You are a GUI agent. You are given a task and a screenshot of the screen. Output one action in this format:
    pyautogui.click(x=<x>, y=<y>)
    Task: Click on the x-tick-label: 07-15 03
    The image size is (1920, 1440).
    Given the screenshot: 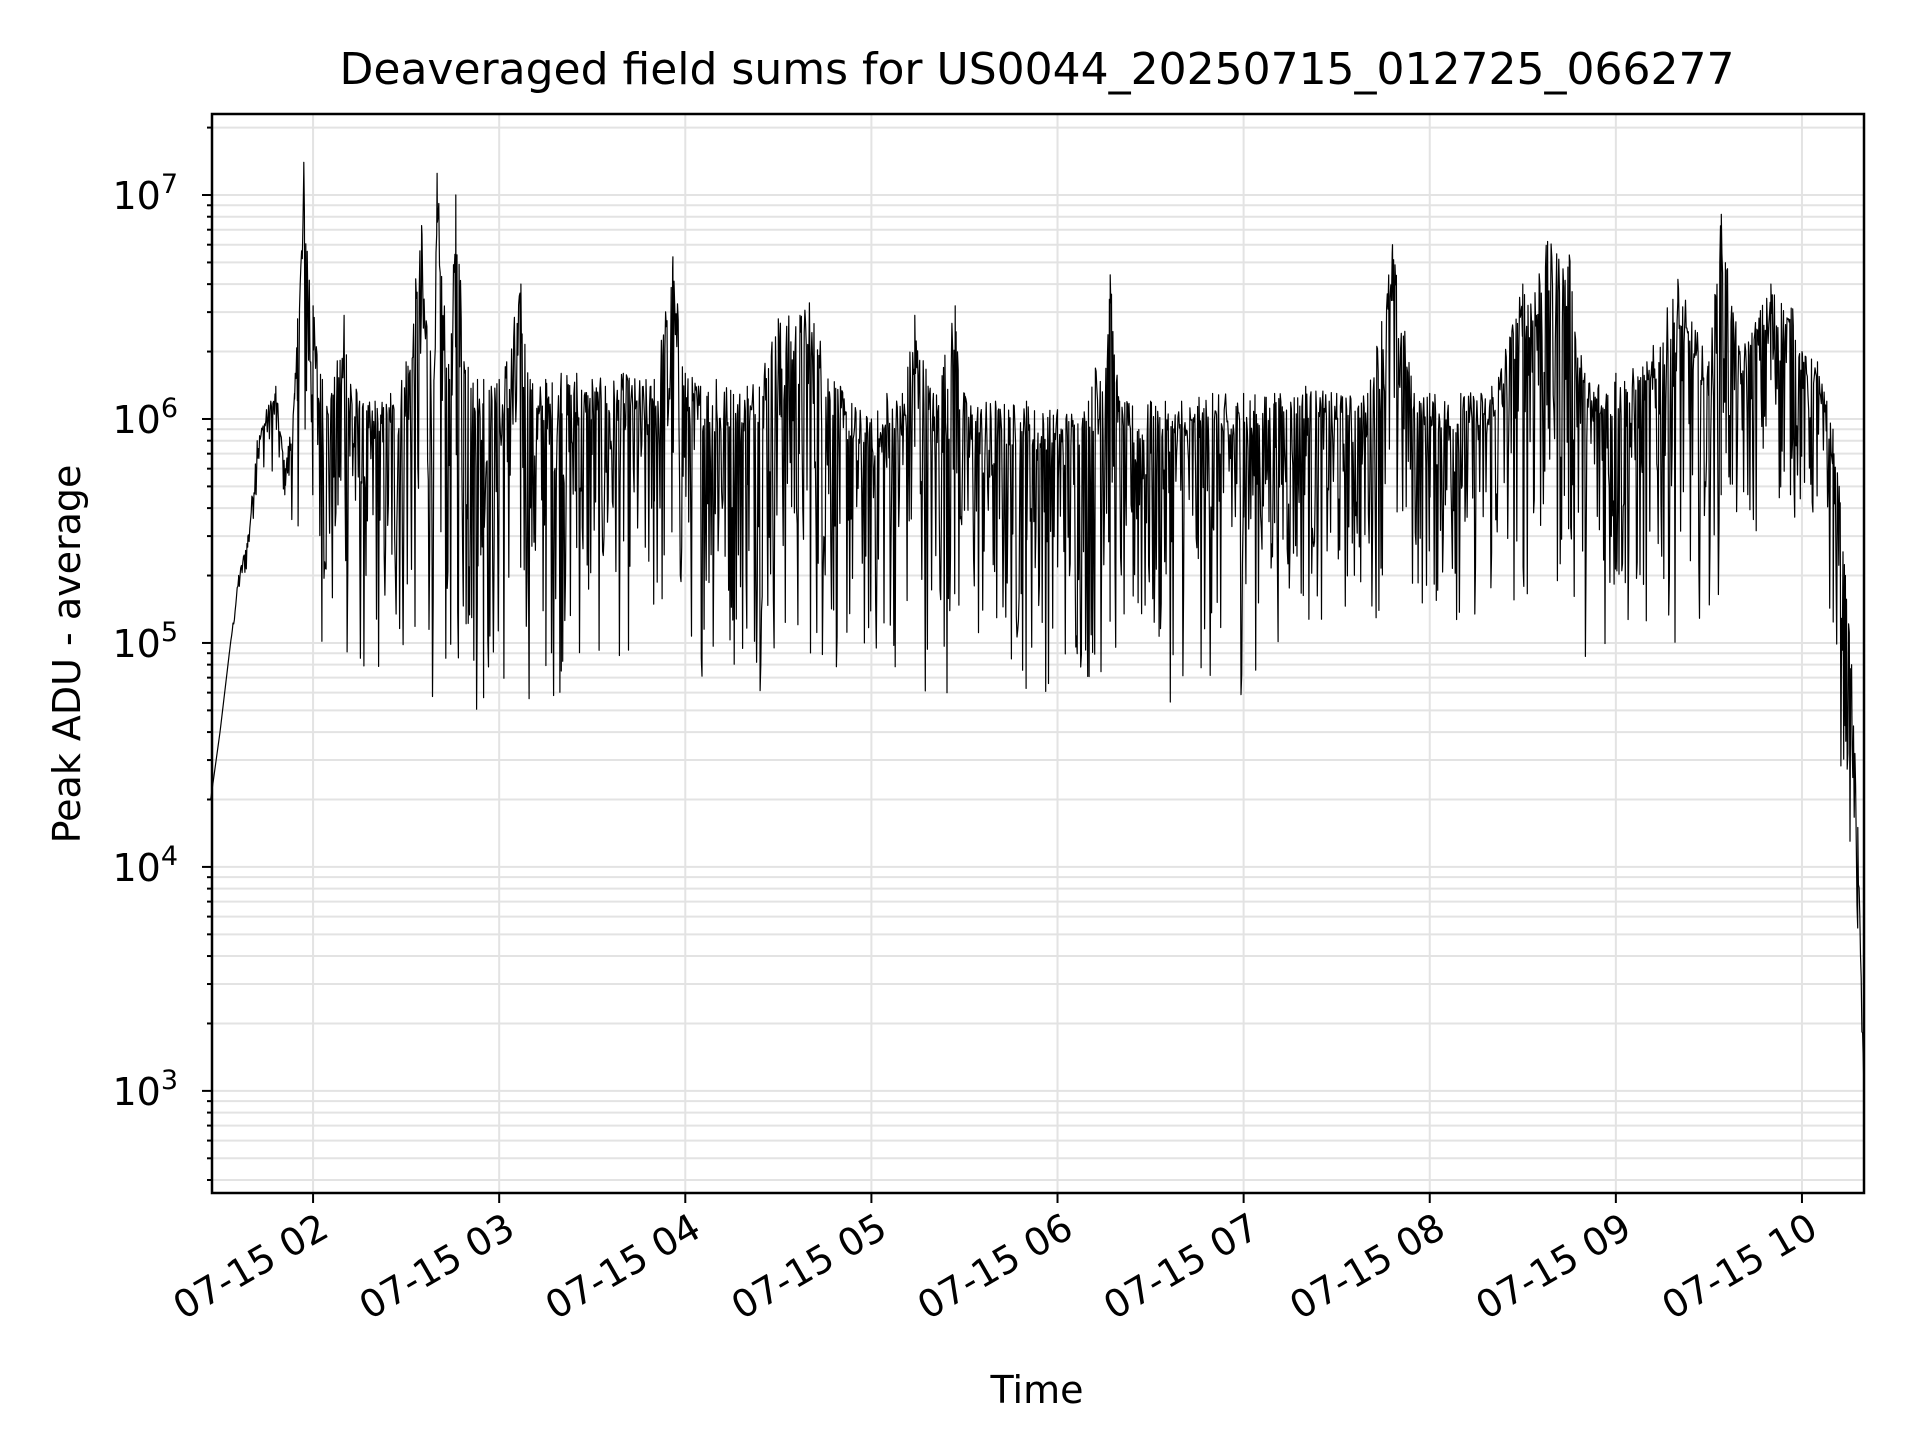 What is the action you would take?
    pyautogui.click(x=437, y=1267)
    